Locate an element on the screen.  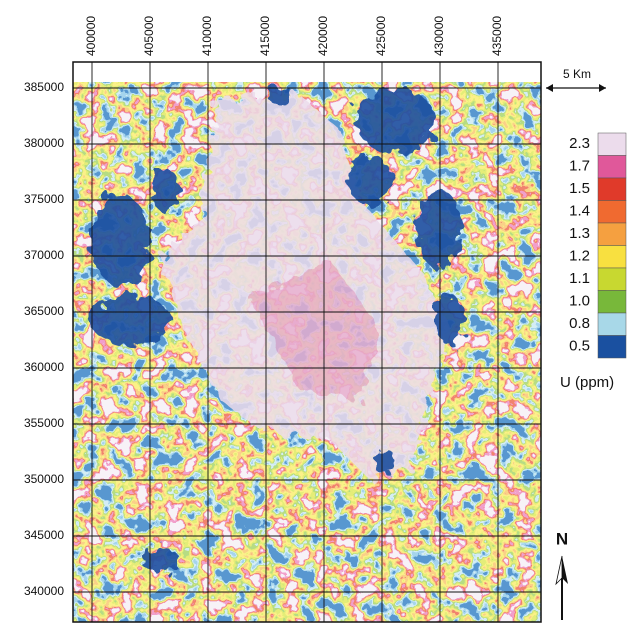
x-tick-label: 430000 is located at coordinates (439, 36).